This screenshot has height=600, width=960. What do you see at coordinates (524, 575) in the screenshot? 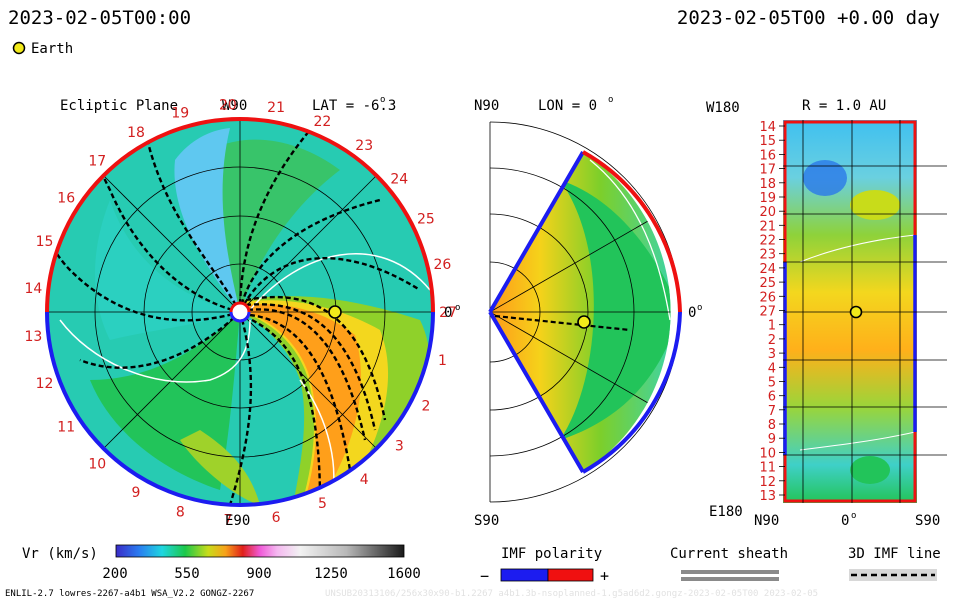
I see `imf-negative-swatch` at bounding box center [524, 575].